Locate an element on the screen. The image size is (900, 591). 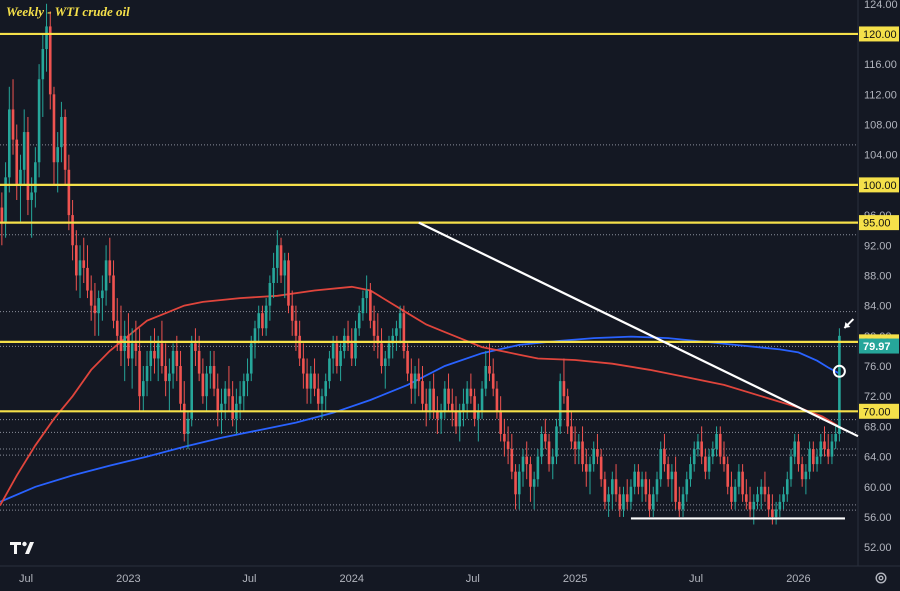
price-tick-label: 112.00 is located at coordinates (880, 95).